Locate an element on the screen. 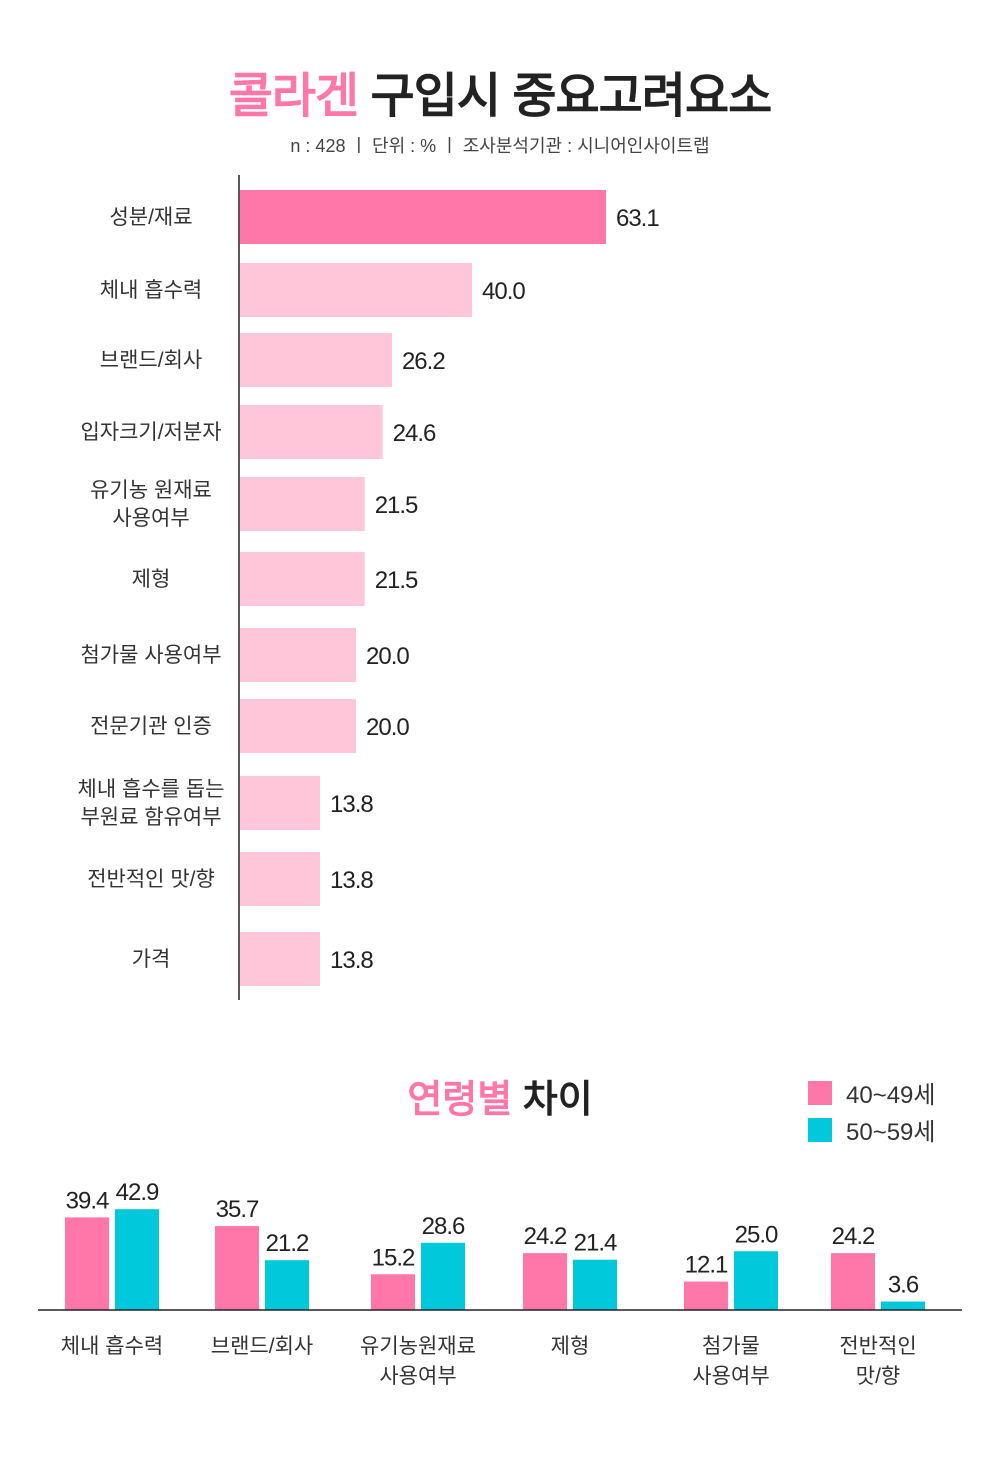 This screenshot has width=1000, height=1462. category-label: 체내 흡수를 돕는 is located at coordinates (151, 789).